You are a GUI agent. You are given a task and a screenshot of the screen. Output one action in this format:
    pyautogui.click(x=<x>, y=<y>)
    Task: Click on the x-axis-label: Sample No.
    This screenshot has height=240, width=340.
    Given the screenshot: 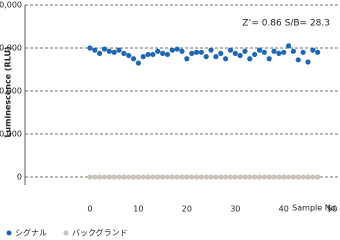 What is the action you would take?
    pyautogui.click(x=315, y=208)
    